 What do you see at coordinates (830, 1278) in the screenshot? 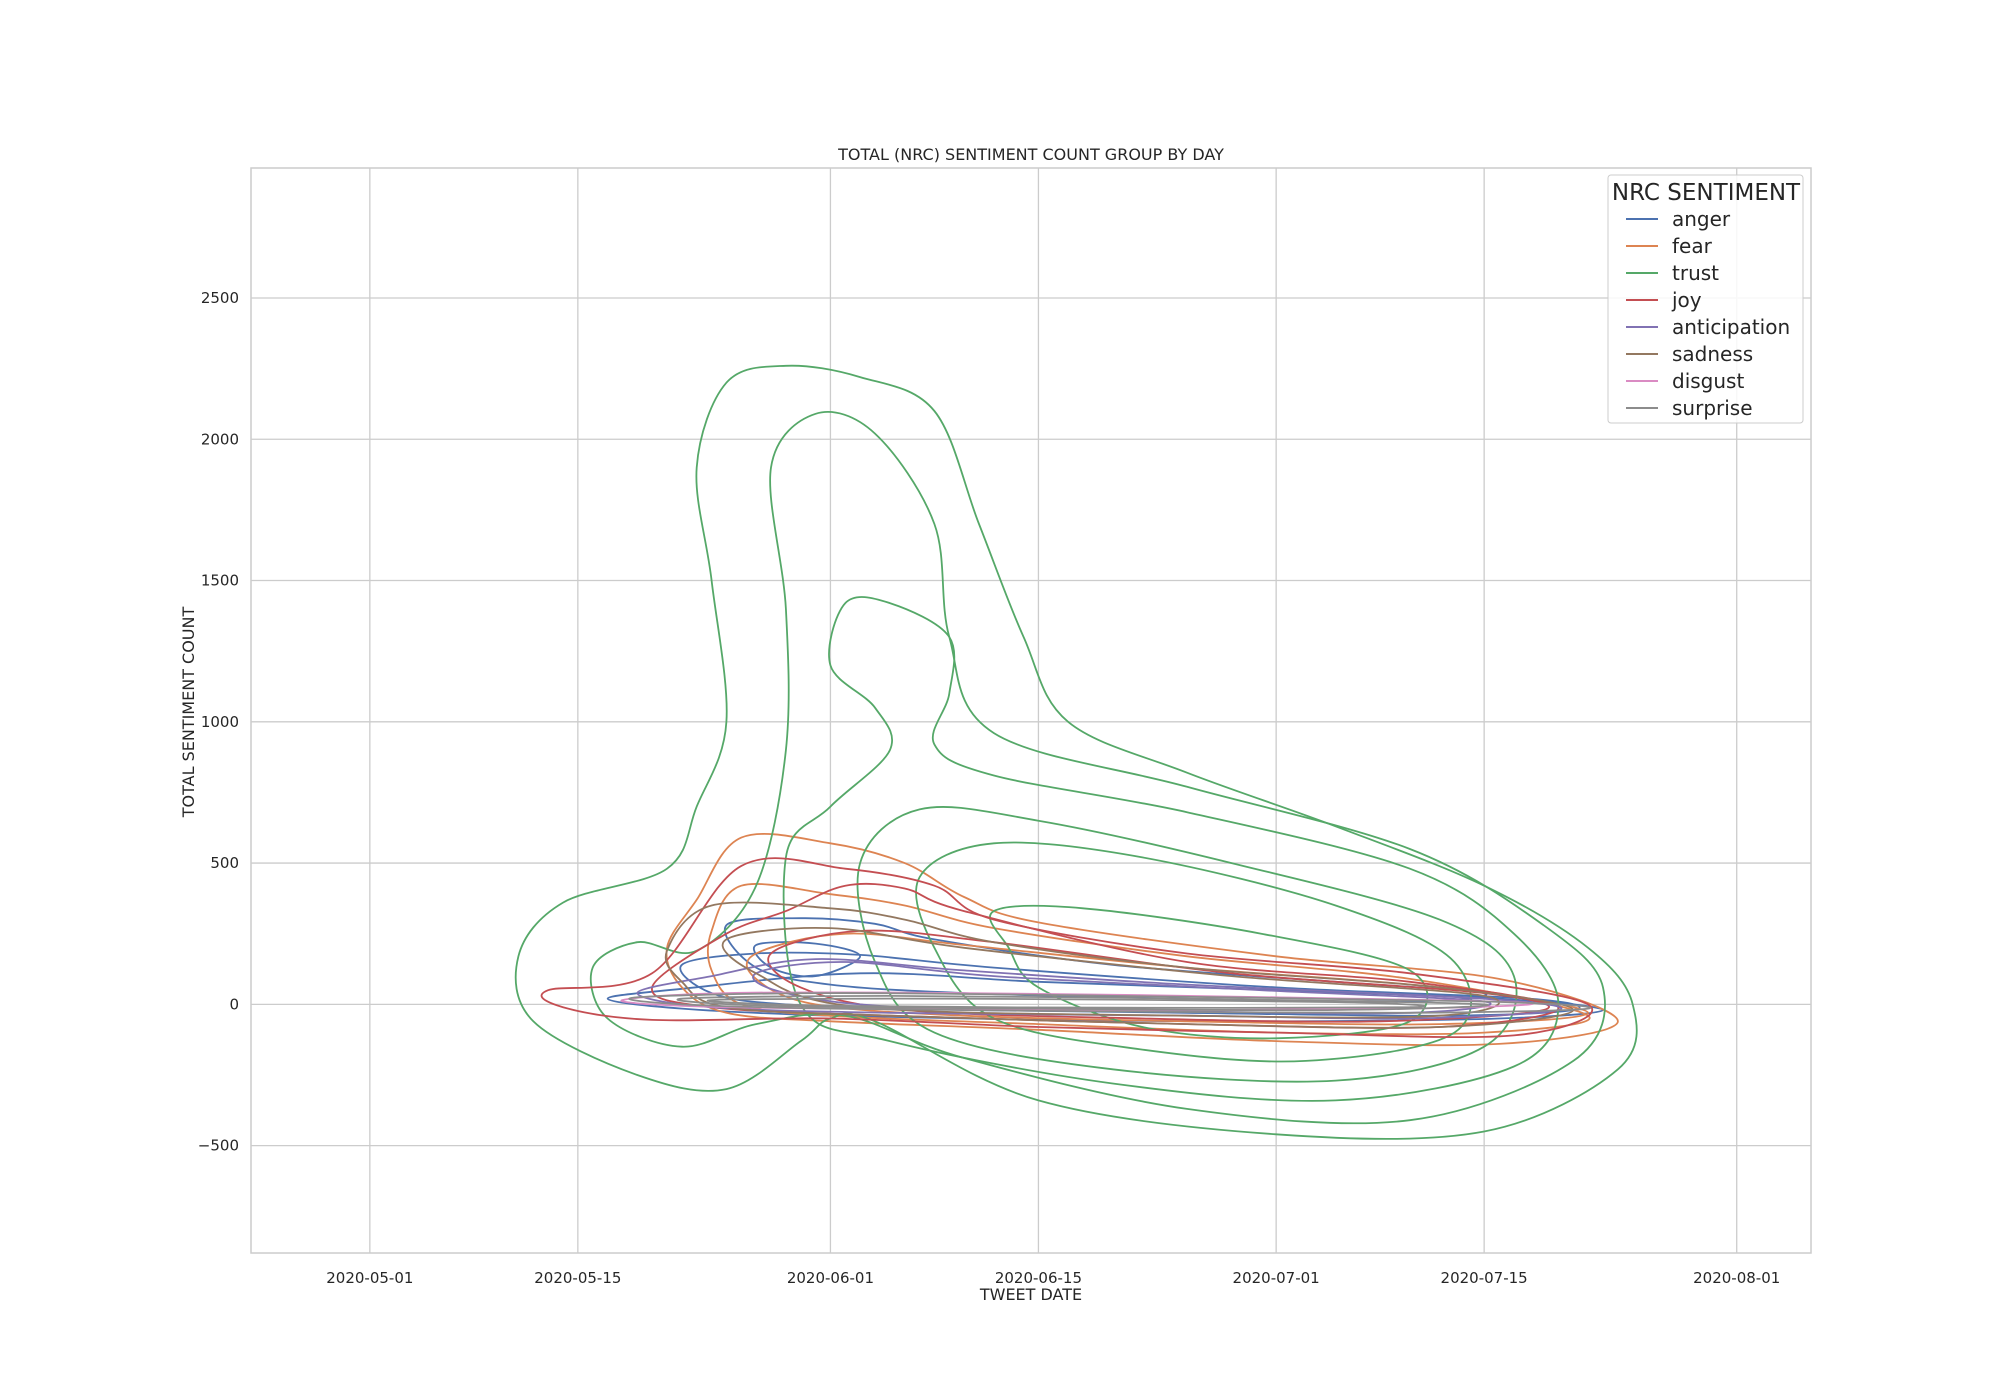
I see `x-tick-label: 2020-06-01` at bounding box center [830, 1278].